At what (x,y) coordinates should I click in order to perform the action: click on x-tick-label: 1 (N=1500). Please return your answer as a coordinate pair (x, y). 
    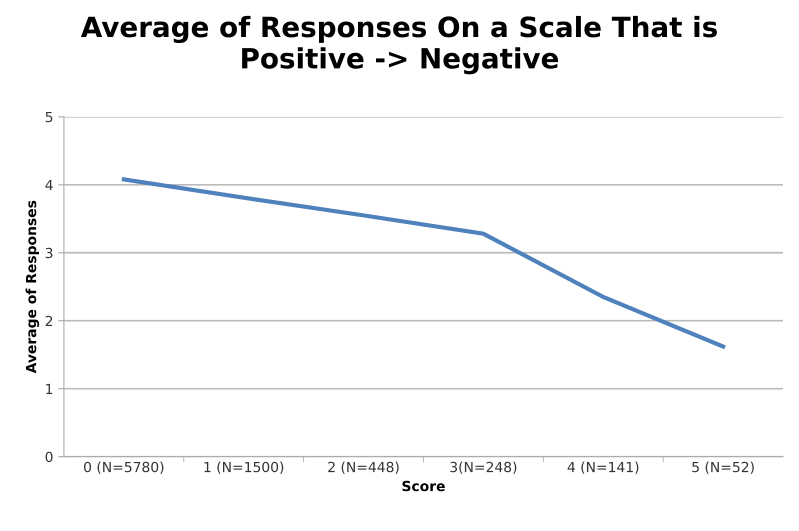
    Looking at the image, I should click on (244, 468).